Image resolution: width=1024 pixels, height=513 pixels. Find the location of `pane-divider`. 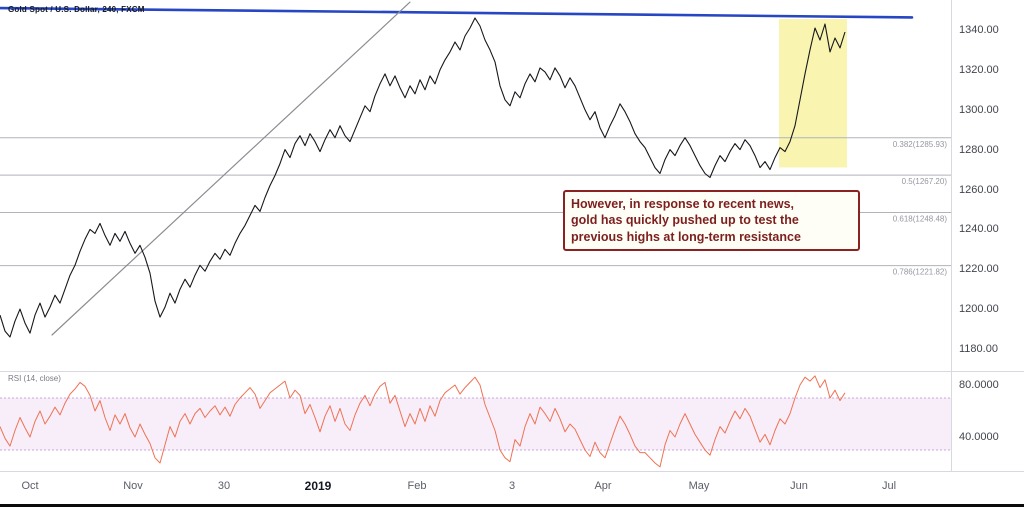

pane-divider is located at coordinates (512, 371).